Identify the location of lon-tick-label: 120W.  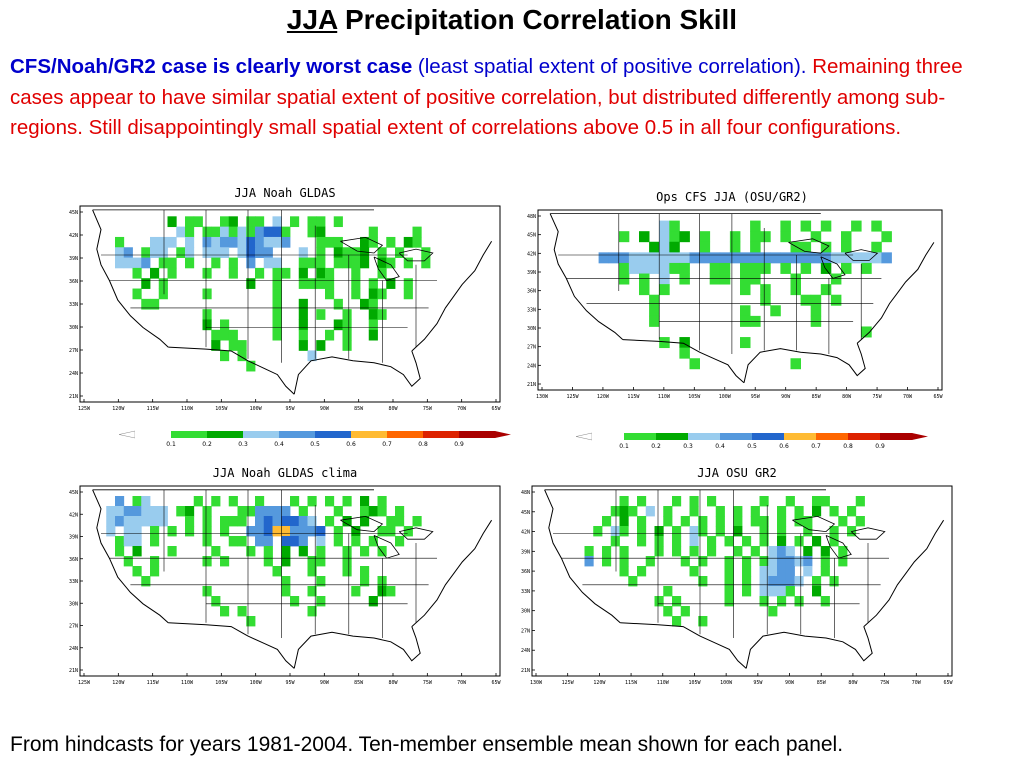
(118, 683).